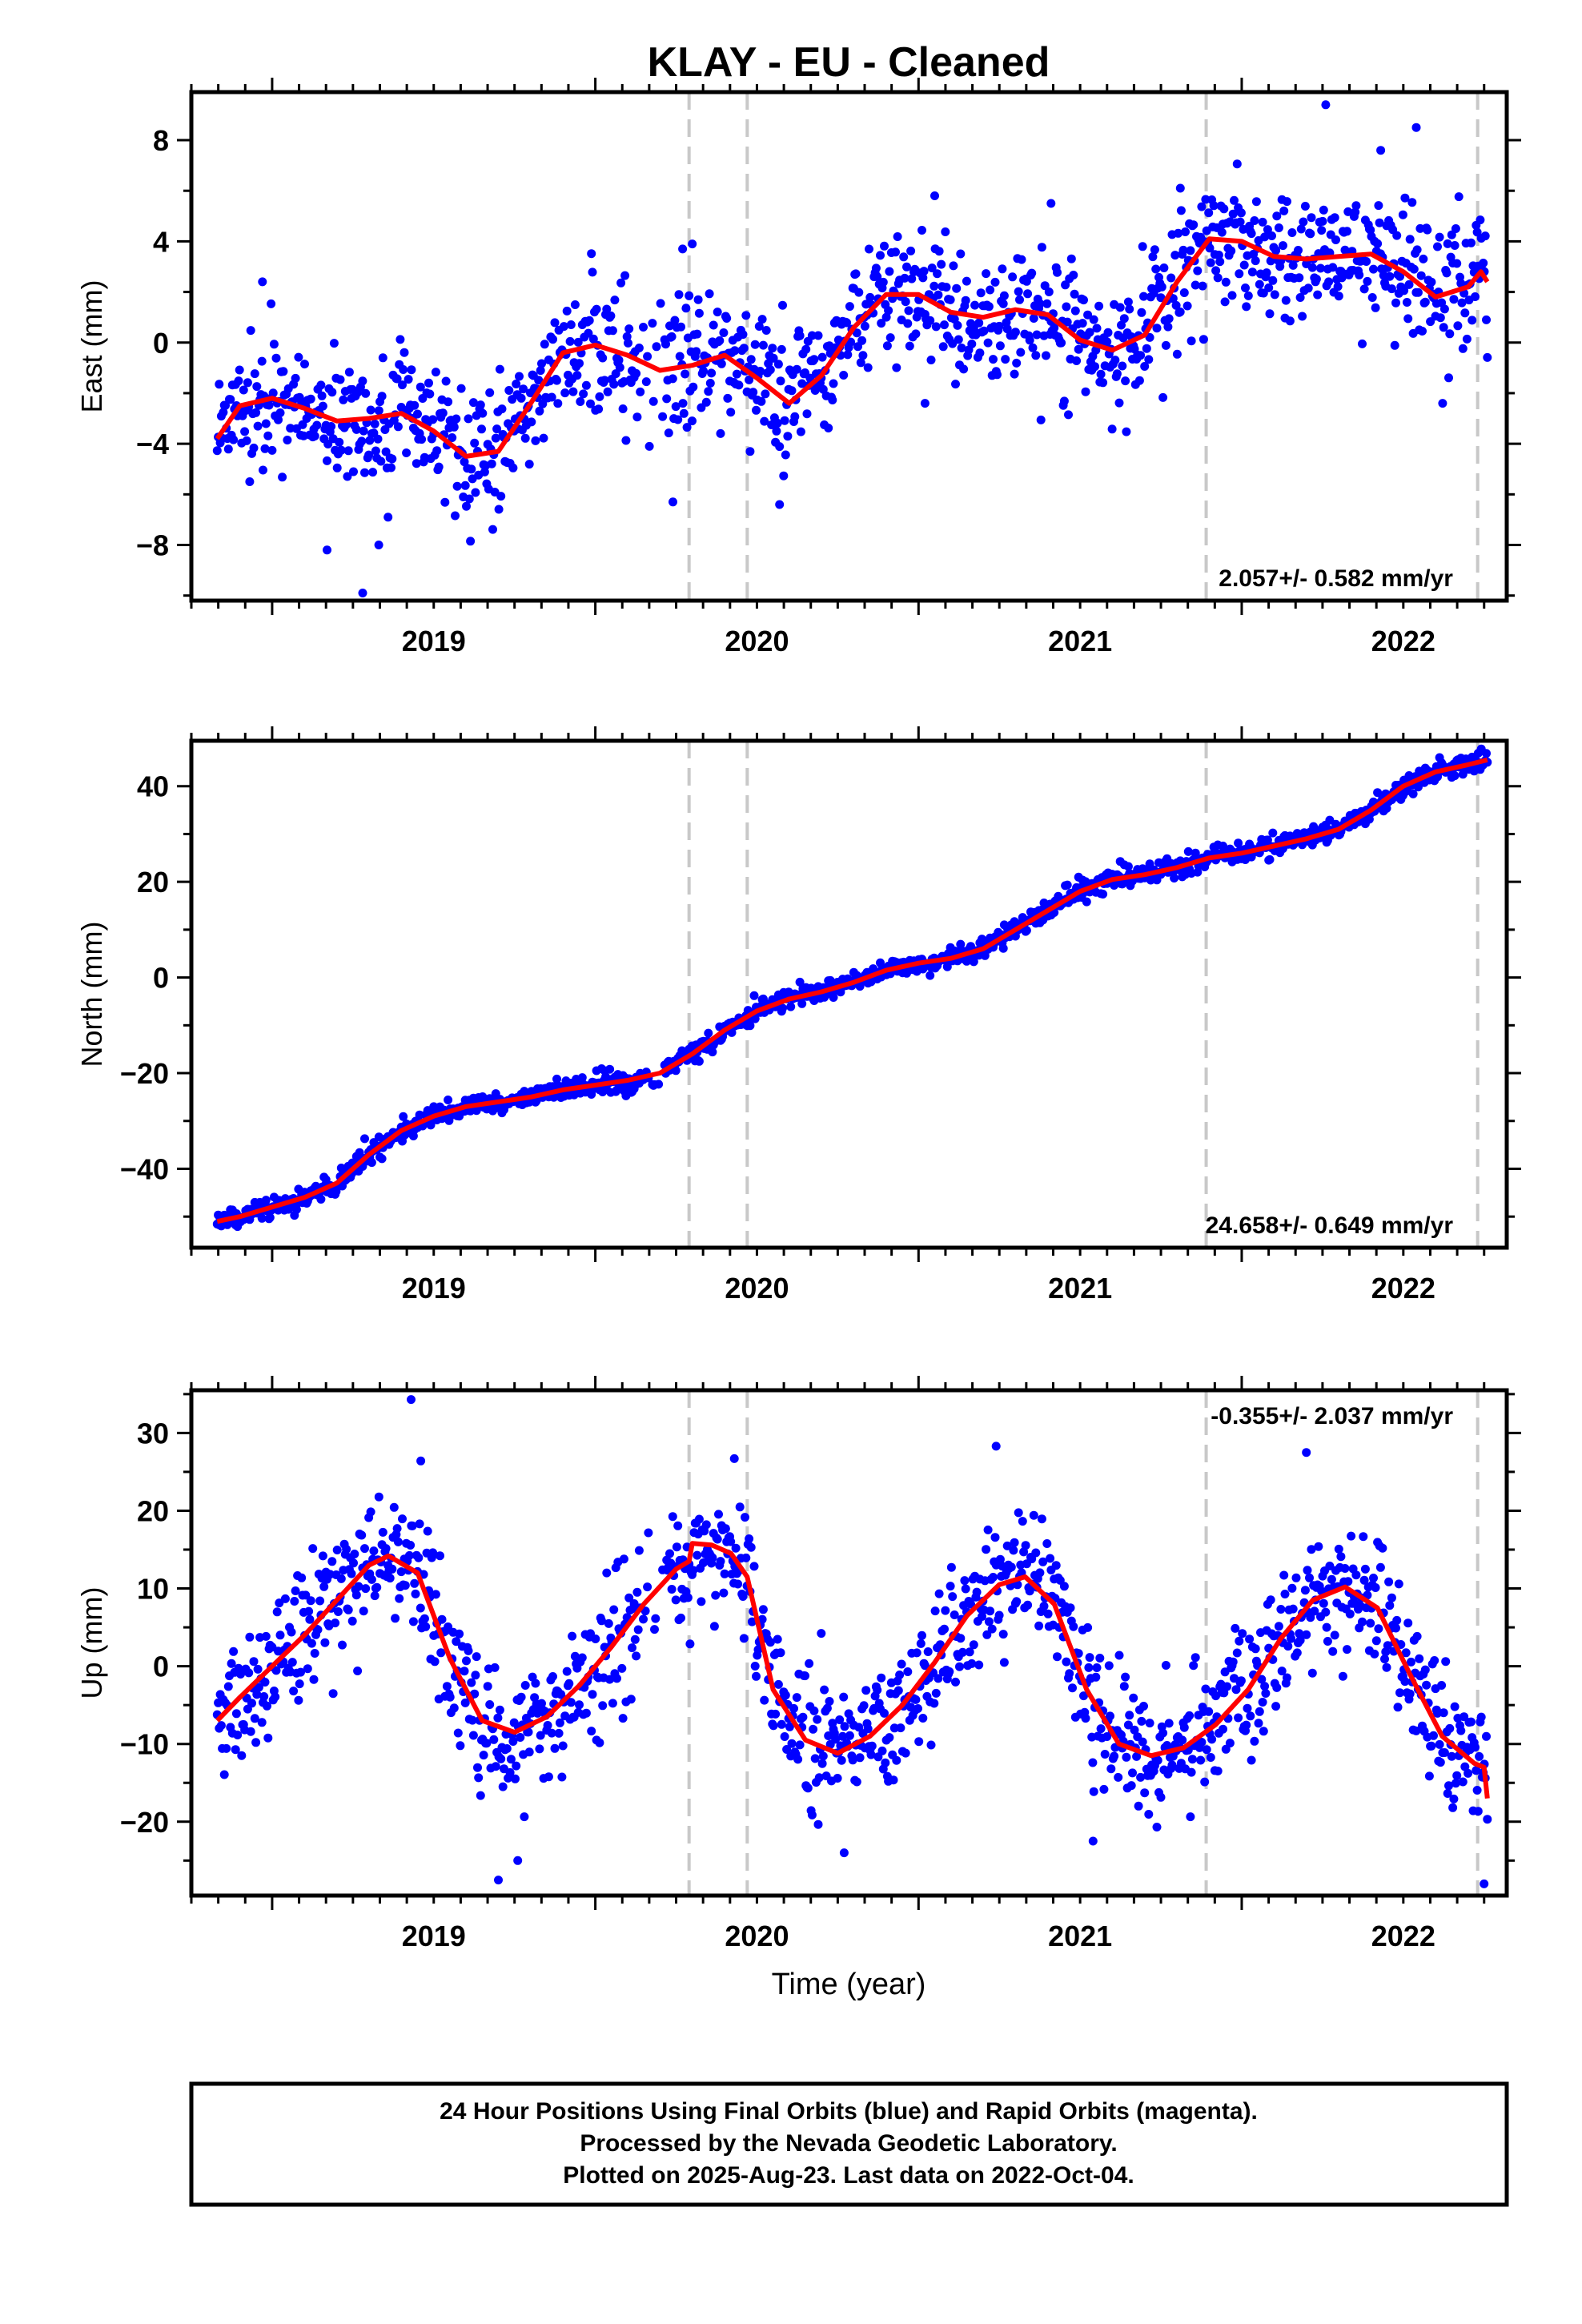 Image resolution: width=1582 pixels, height=2324 pixels. Describe the element at coordinates (91, 346) in the screenshot. I see `east-y-axis-label: East (mm)` at that location.